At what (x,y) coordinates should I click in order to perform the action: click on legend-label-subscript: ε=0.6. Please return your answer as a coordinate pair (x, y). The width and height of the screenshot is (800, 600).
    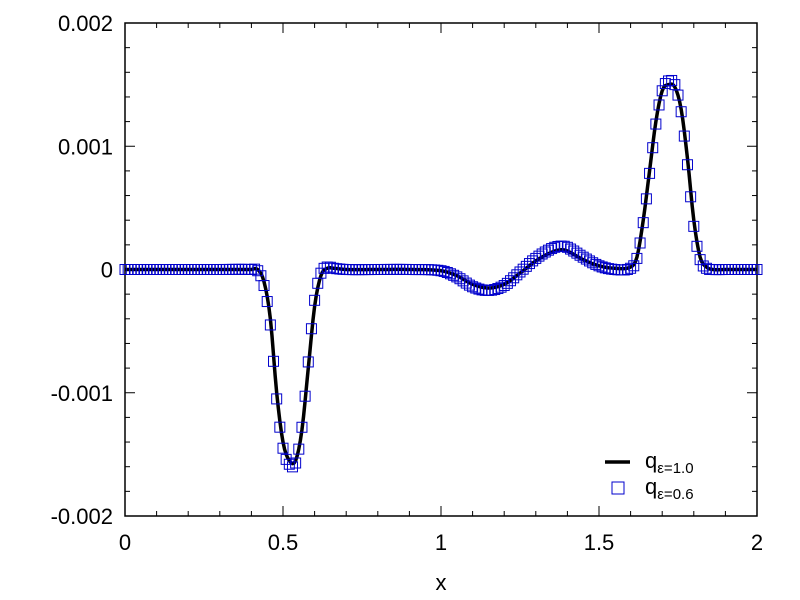
    Looking at the image, I should click on (675, 494).